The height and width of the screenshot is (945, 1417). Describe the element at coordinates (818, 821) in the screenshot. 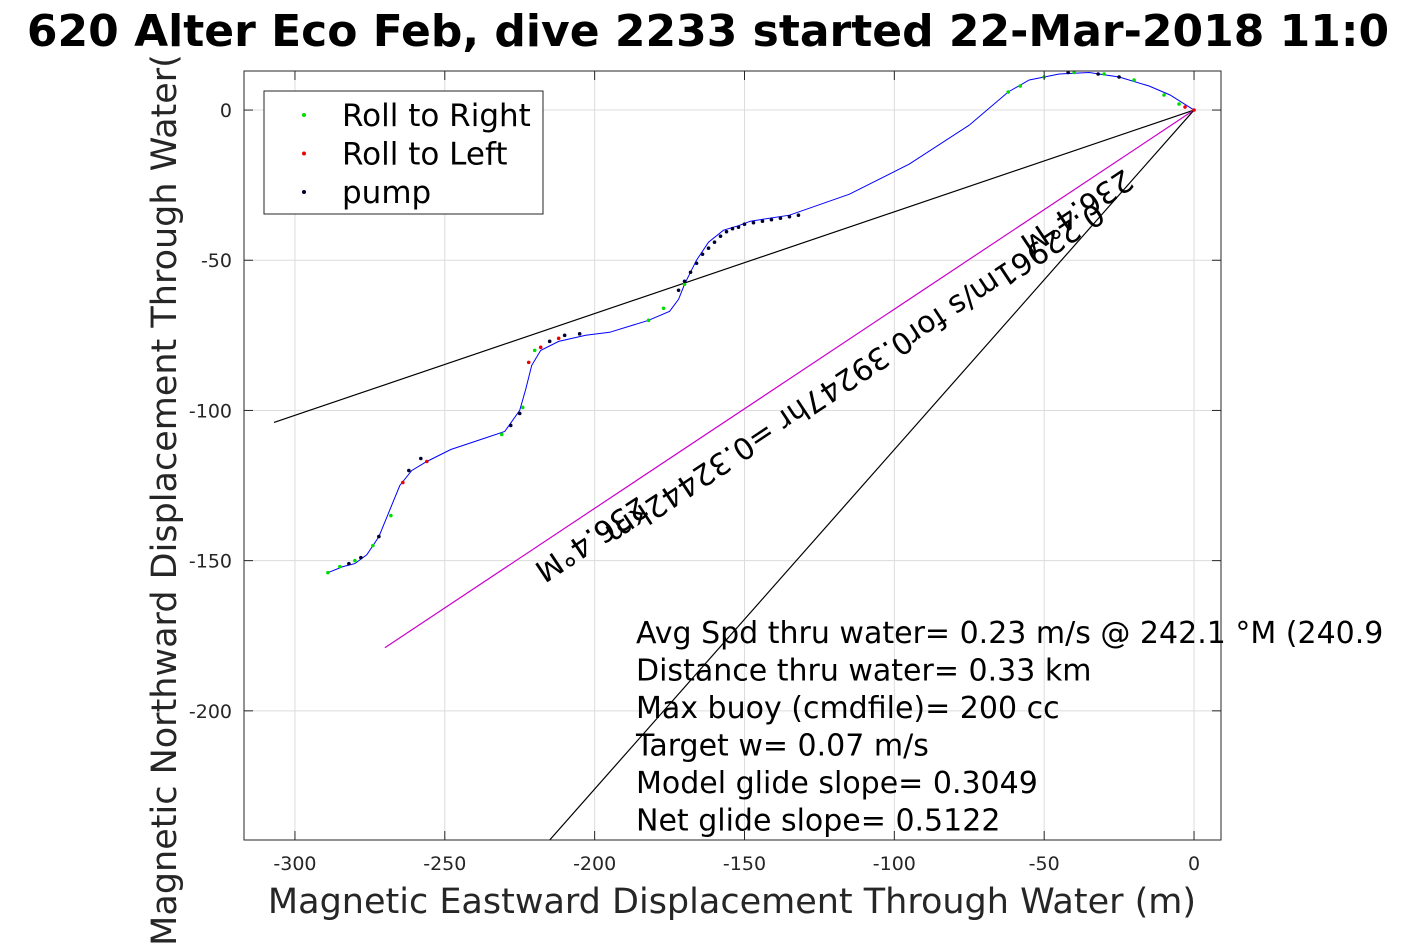

I see `summary-annotation: Net glide slope= 0.5122` at that location.